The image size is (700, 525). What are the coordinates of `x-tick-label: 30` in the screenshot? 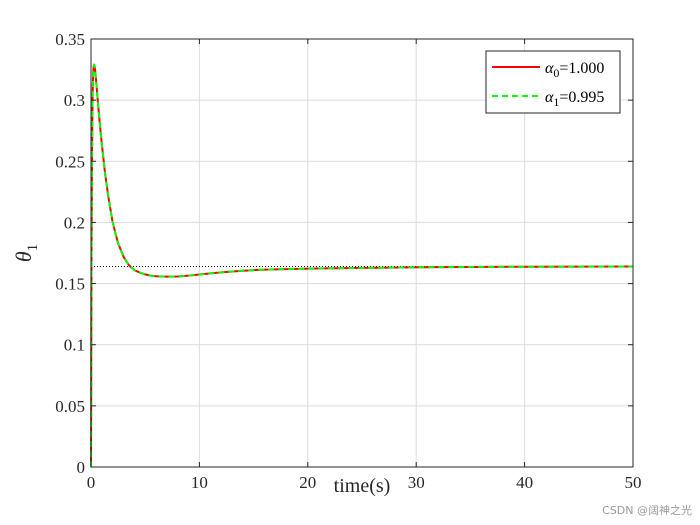 It's located at (416, 482).